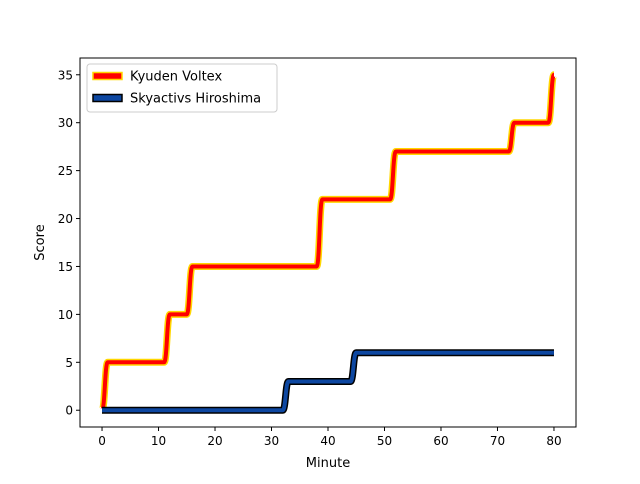 Image resolution: width=640 pixels, height=484 pixels. Describe the element at coordinates (497, 441) in the screenshot. I see `x-tick-label: 70` at that location.